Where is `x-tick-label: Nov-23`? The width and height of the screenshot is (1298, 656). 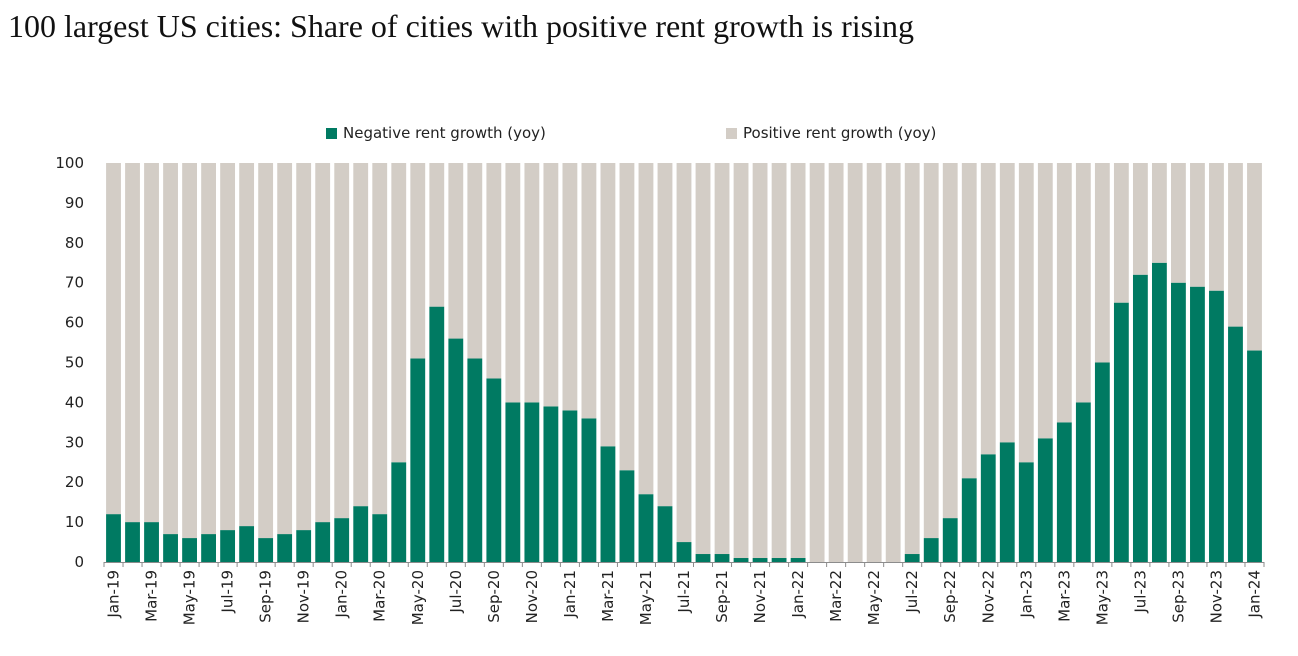
x-tick-label: Nov-23 is located at coordinates (1216, 596).